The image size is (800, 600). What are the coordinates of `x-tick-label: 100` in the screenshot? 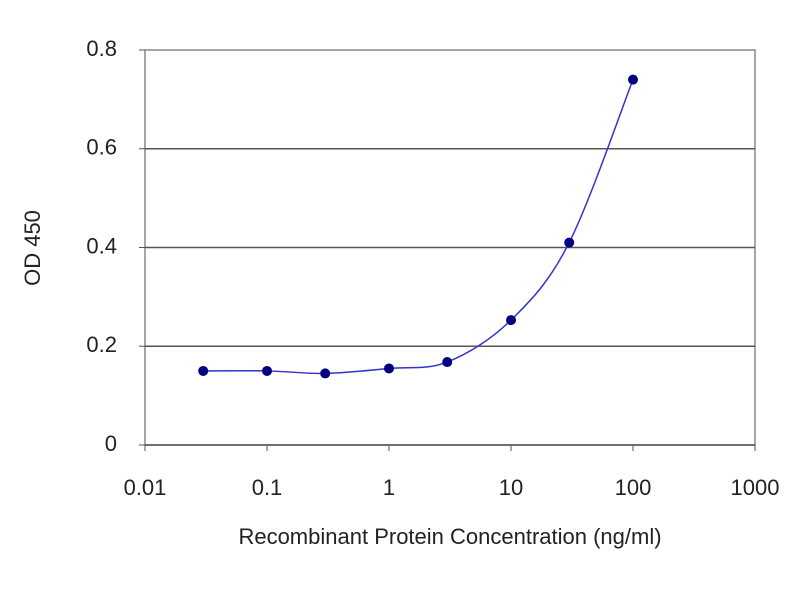 It's located at (633, 487).